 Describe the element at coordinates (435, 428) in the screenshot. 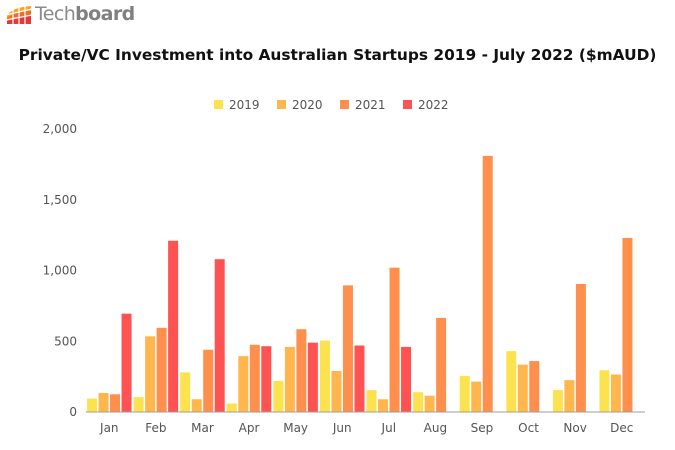

I see `x-tick-label: Aug` at that location.